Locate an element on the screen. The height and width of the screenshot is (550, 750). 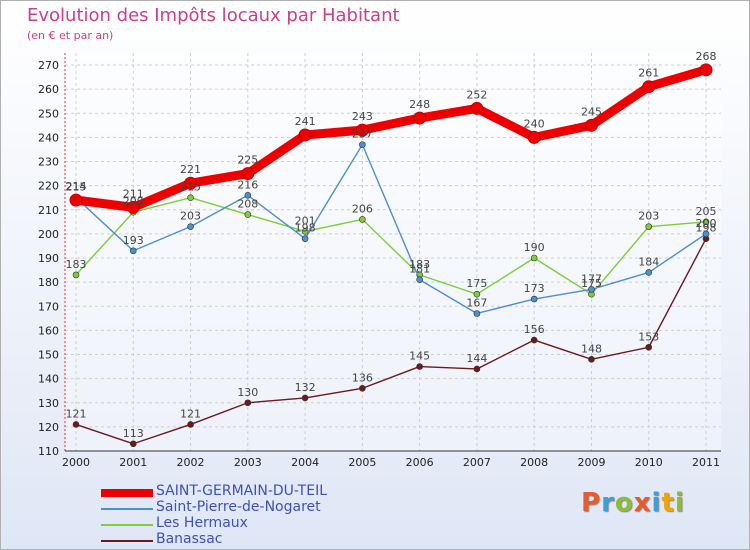
logo-letter: o is located at coordinates (624, 503).